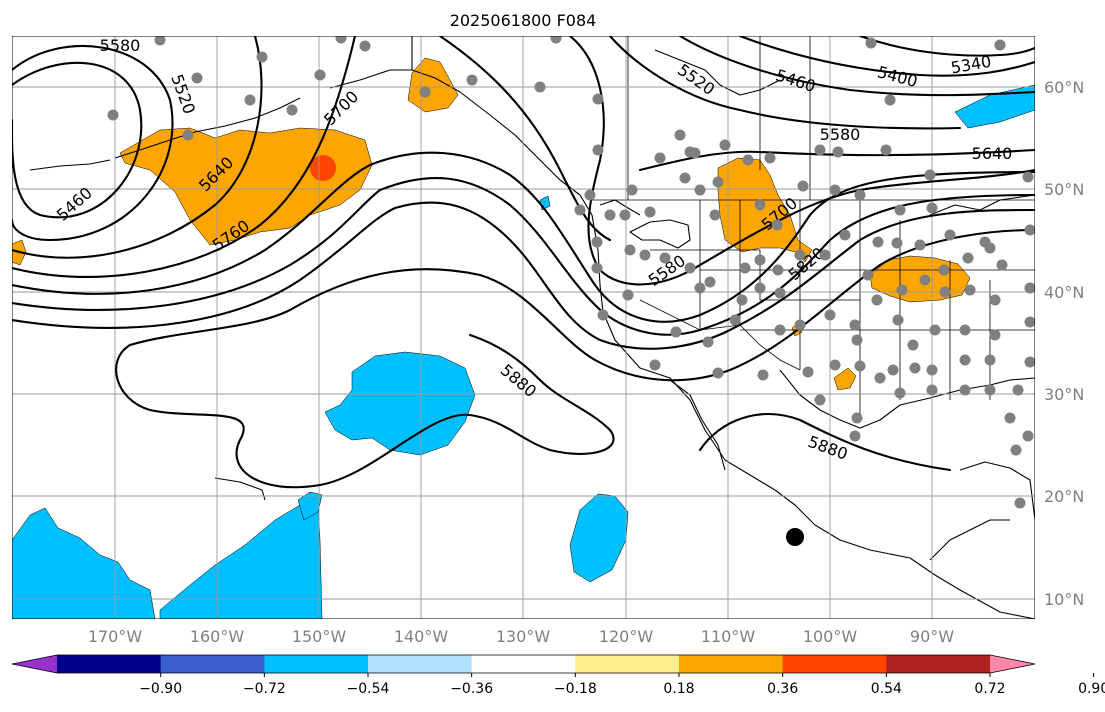 This screenshot has height=712, width=1105. I want to click on lat-label: 30°N, so click(1064, 394).